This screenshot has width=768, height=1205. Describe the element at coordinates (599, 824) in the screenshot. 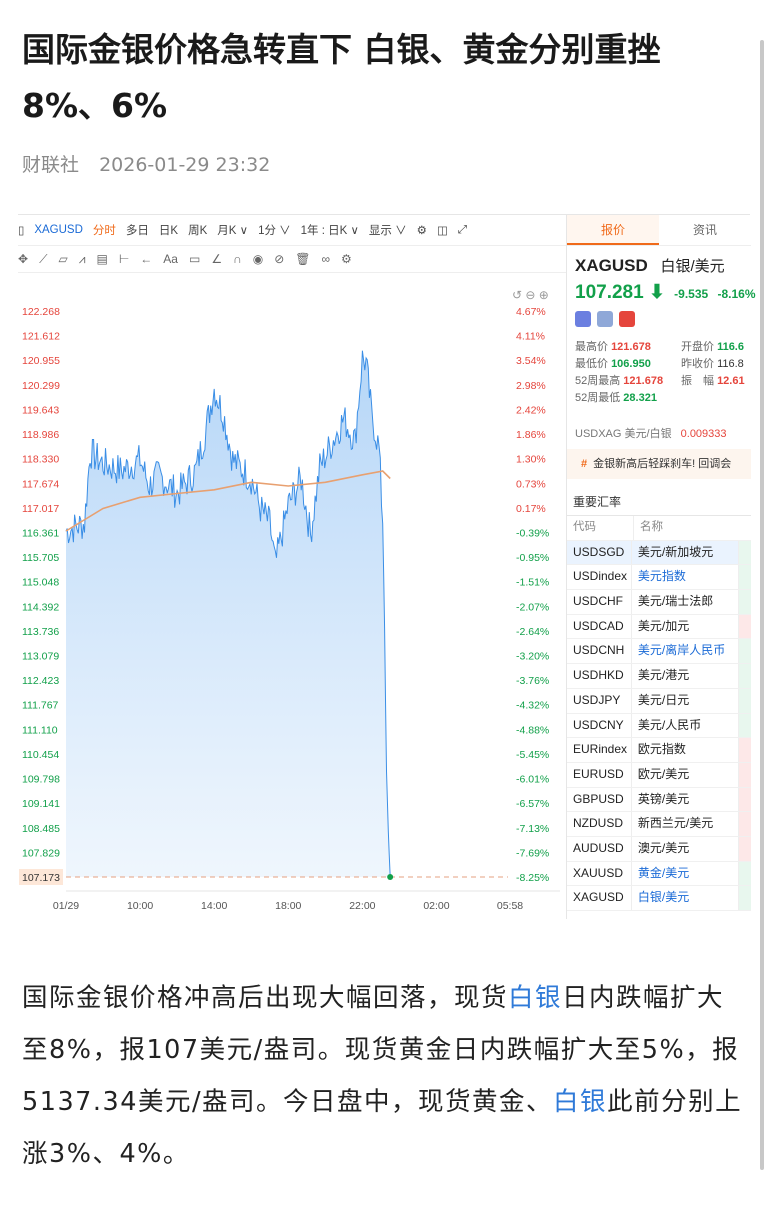

I see `rate-code: NZDUSD` at that location.